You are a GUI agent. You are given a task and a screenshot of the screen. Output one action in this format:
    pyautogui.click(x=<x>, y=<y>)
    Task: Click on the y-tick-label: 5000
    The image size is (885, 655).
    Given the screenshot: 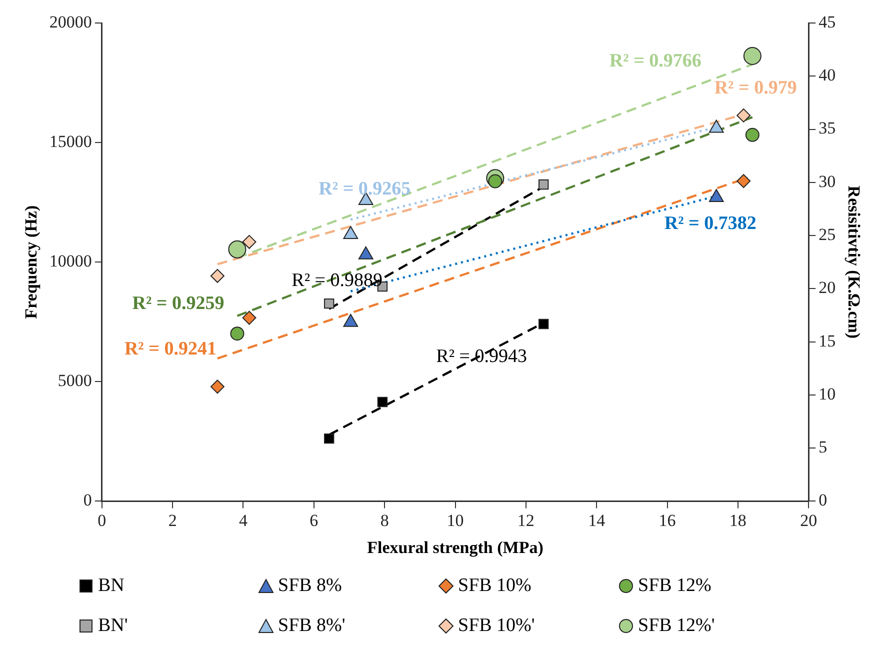 What is the action you would take?
    pyautogui.click(x=75, y=380)
    